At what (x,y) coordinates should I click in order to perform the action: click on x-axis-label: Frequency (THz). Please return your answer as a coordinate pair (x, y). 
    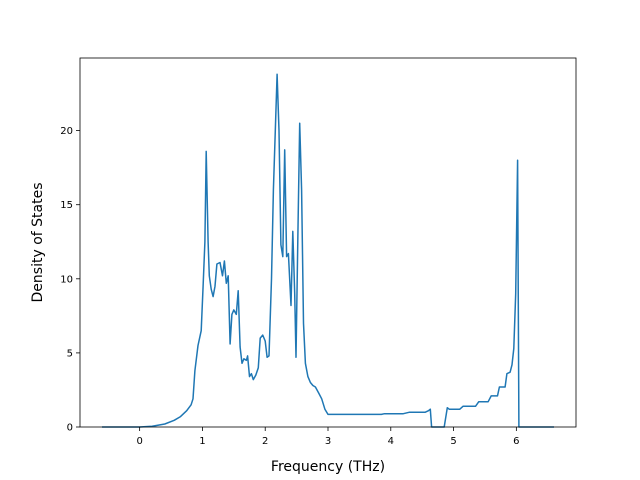
    Looking at the image, I should click on (328, 467).